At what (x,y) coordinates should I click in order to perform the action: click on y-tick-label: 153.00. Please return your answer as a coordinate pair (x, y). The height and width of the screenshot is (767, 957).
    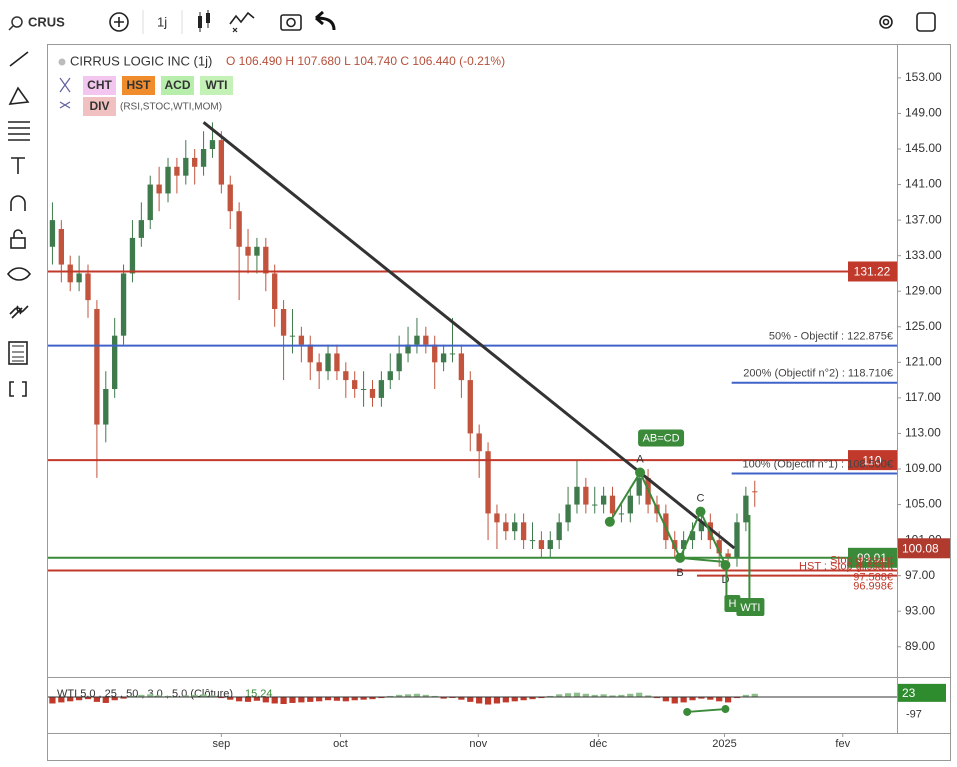
    Looking at the image, I should click on (923, 77).